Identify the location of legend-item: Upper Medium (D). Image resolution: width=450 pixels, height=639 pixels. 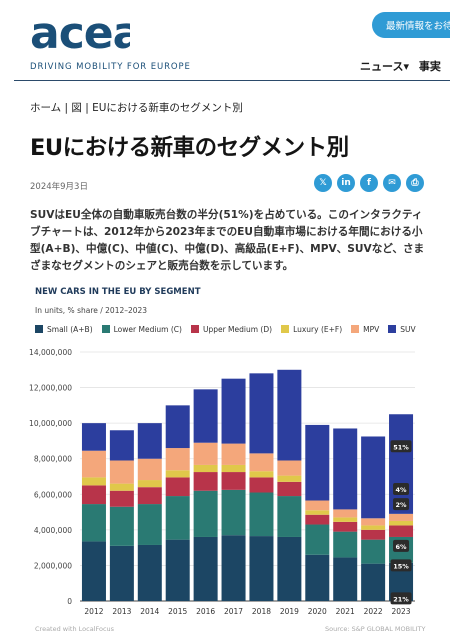
(231, 329).